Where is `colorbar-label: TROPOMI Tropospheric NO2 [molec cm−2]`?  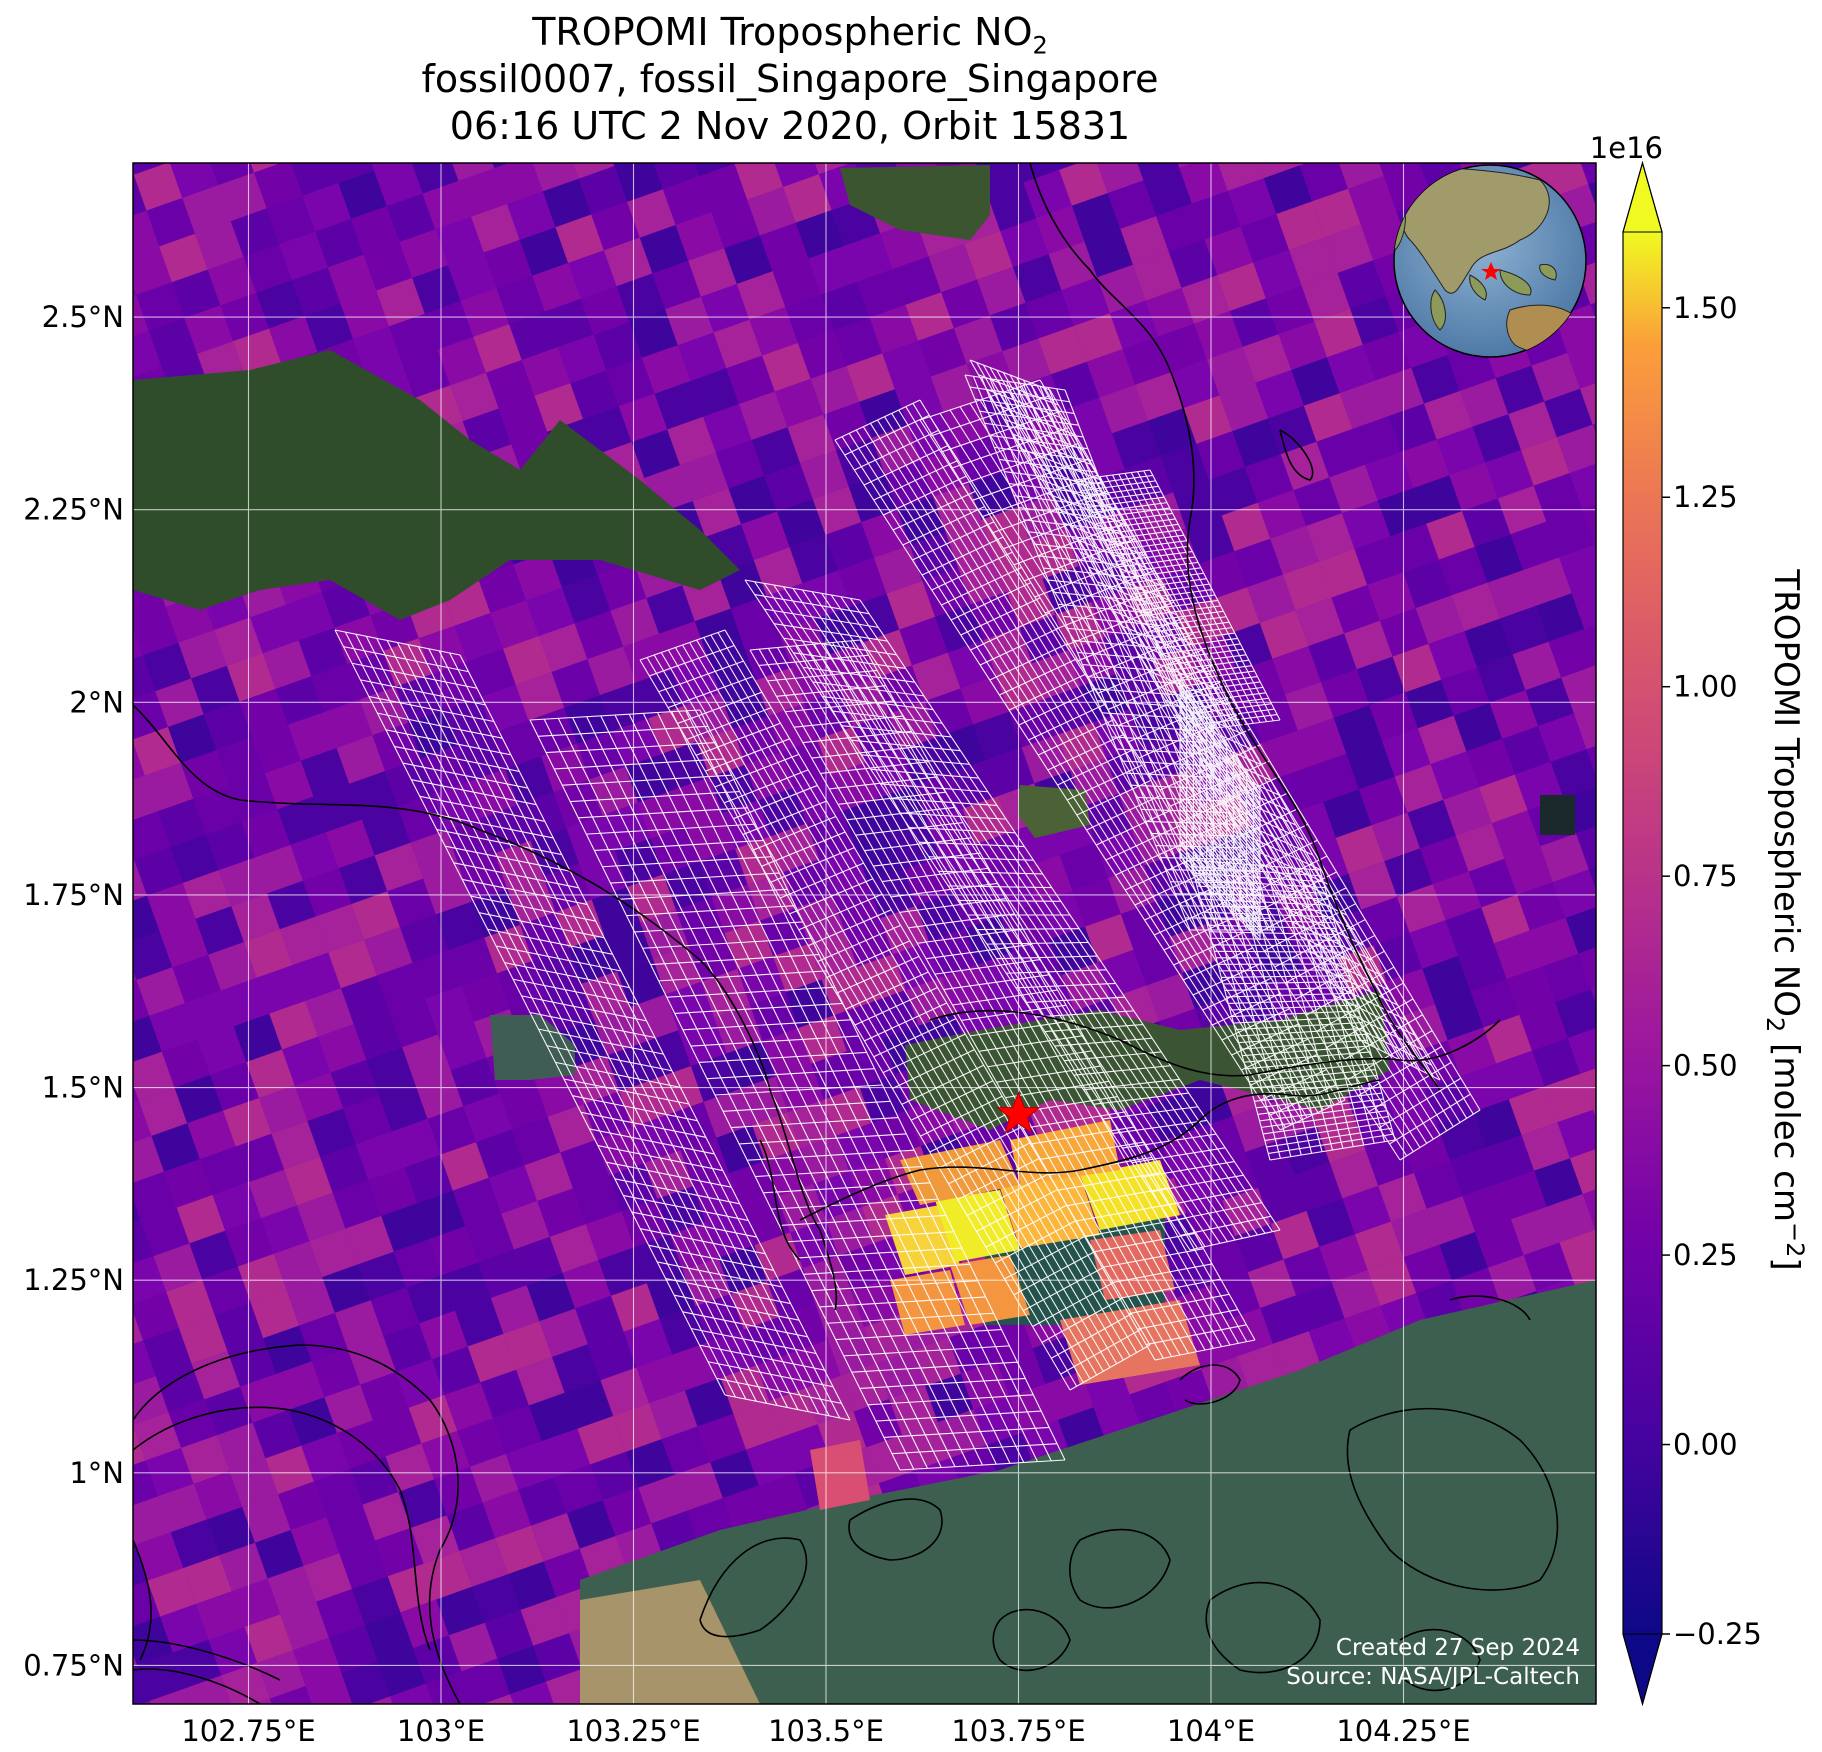
colorbar-label: TROPOMI Tropospheric NO2 [molec cm−2] is located at coordinates (1785, 919).